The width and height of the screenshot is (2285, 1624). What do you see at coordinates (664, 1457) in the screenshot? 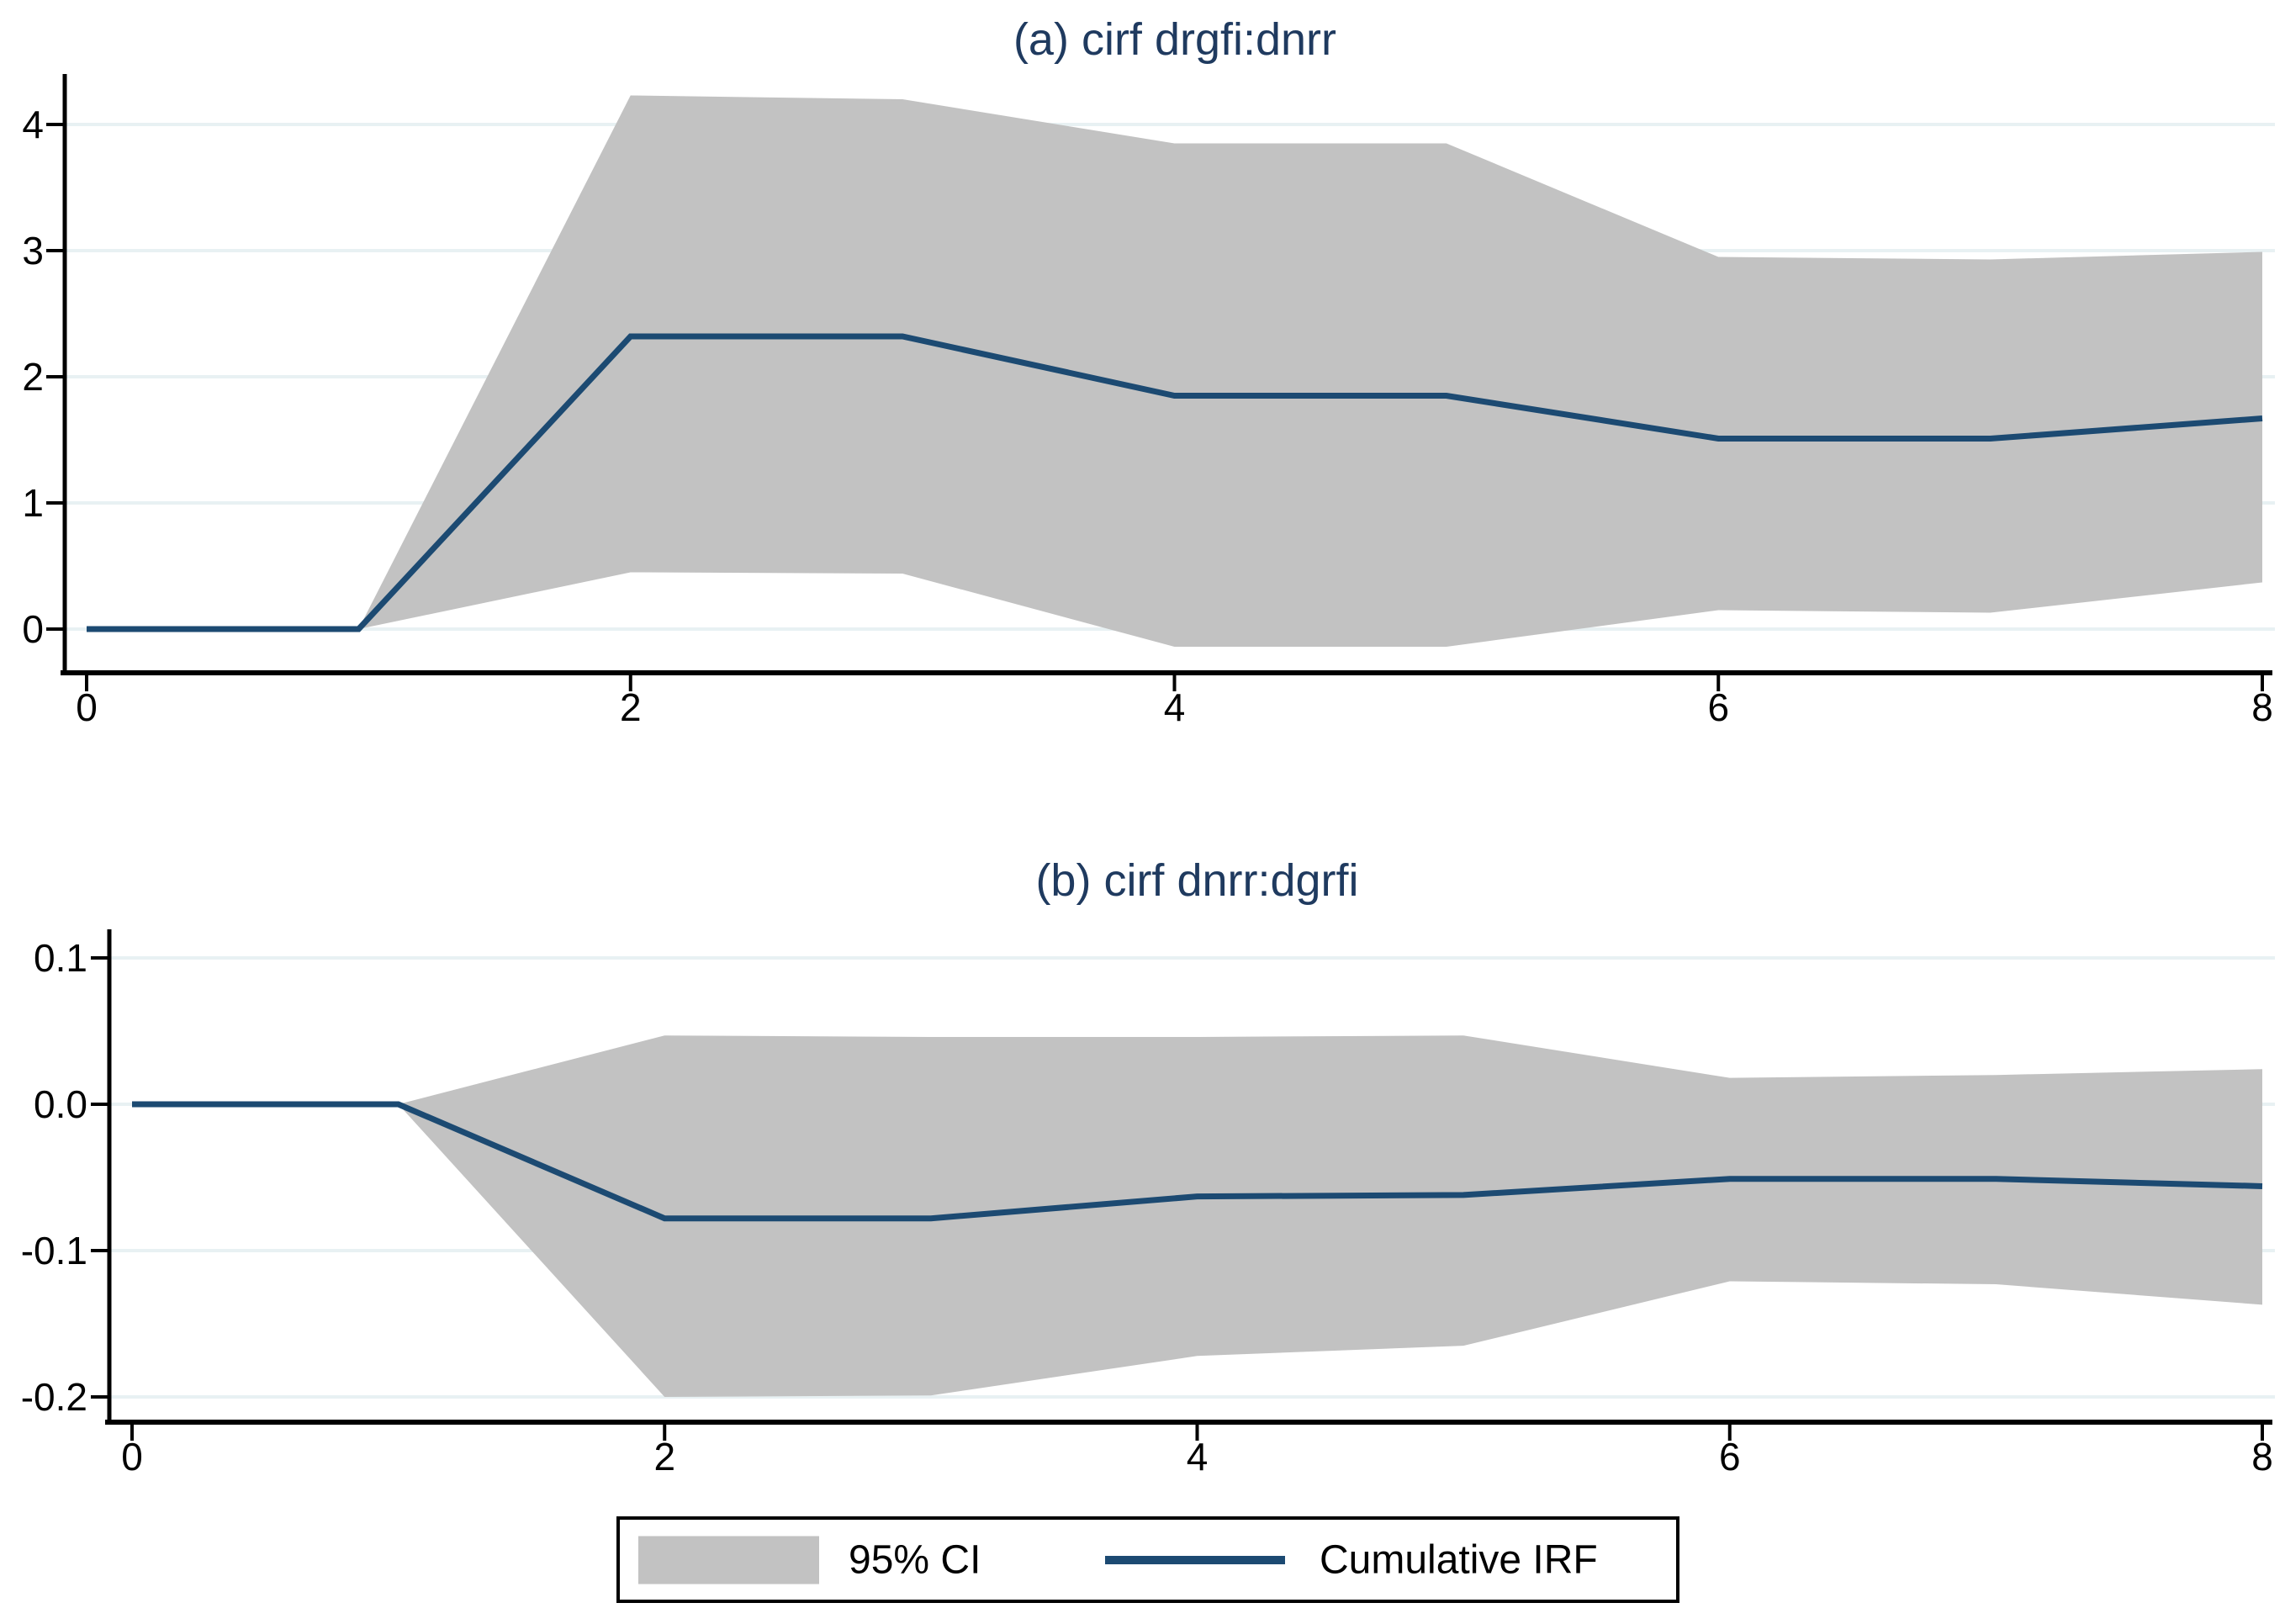
I see `panel-b-x-tick-label: 2` at bounding box center [664, 1457].